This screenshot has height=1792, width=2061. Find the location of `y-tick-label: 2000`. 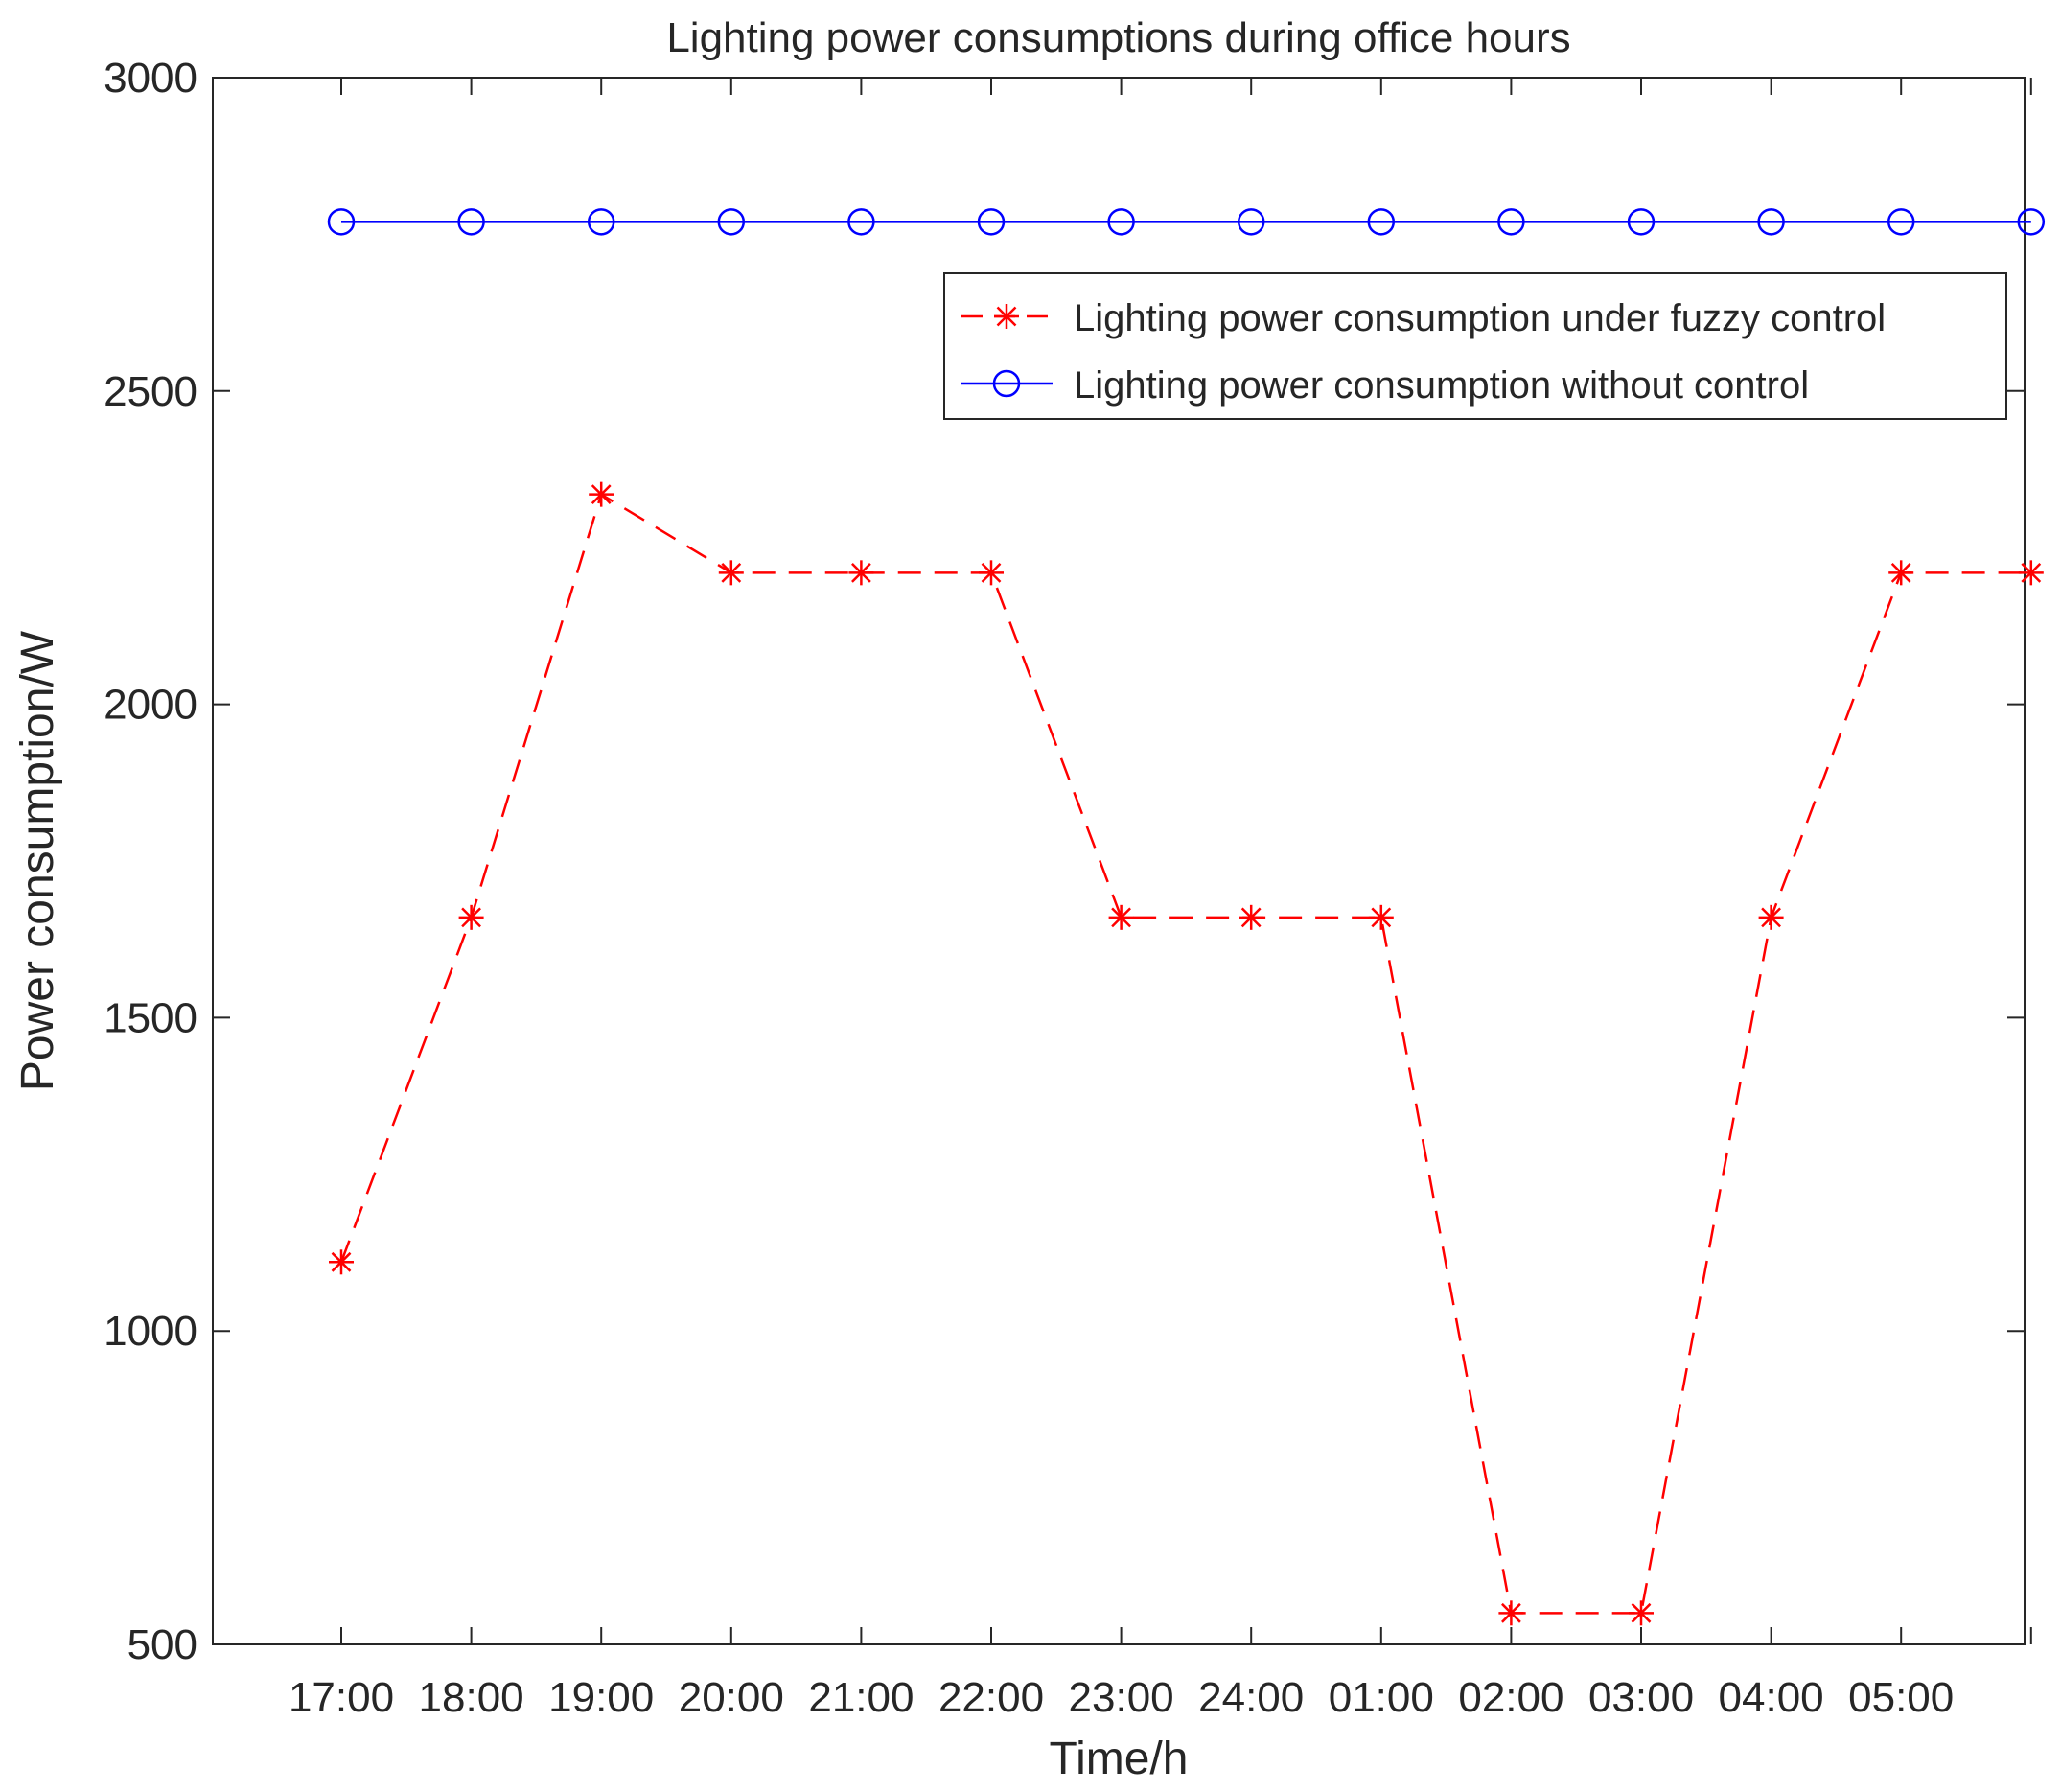

y-tick-label: 2000 is located at coordinates (150, 705).